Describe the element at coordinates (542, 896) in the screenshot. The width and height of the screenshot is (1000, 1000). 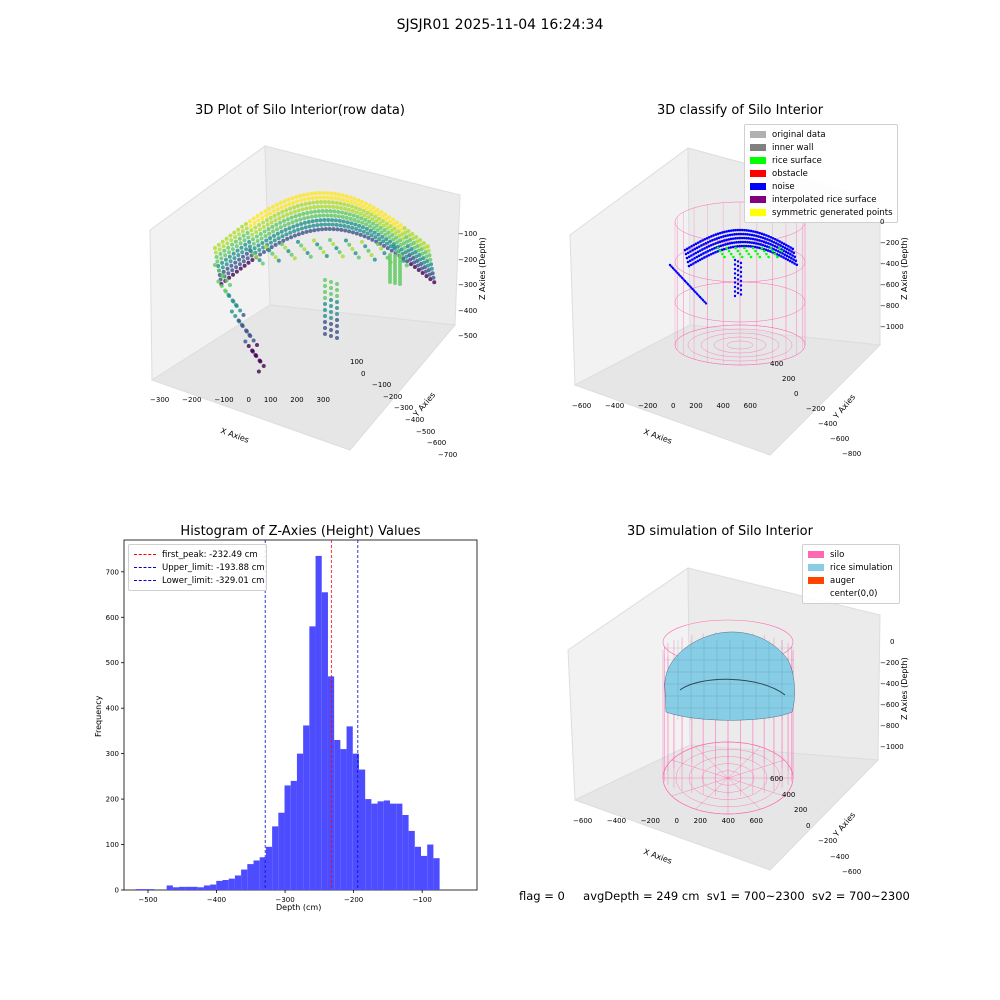
I see `flag-text: flag = 0` at that location.